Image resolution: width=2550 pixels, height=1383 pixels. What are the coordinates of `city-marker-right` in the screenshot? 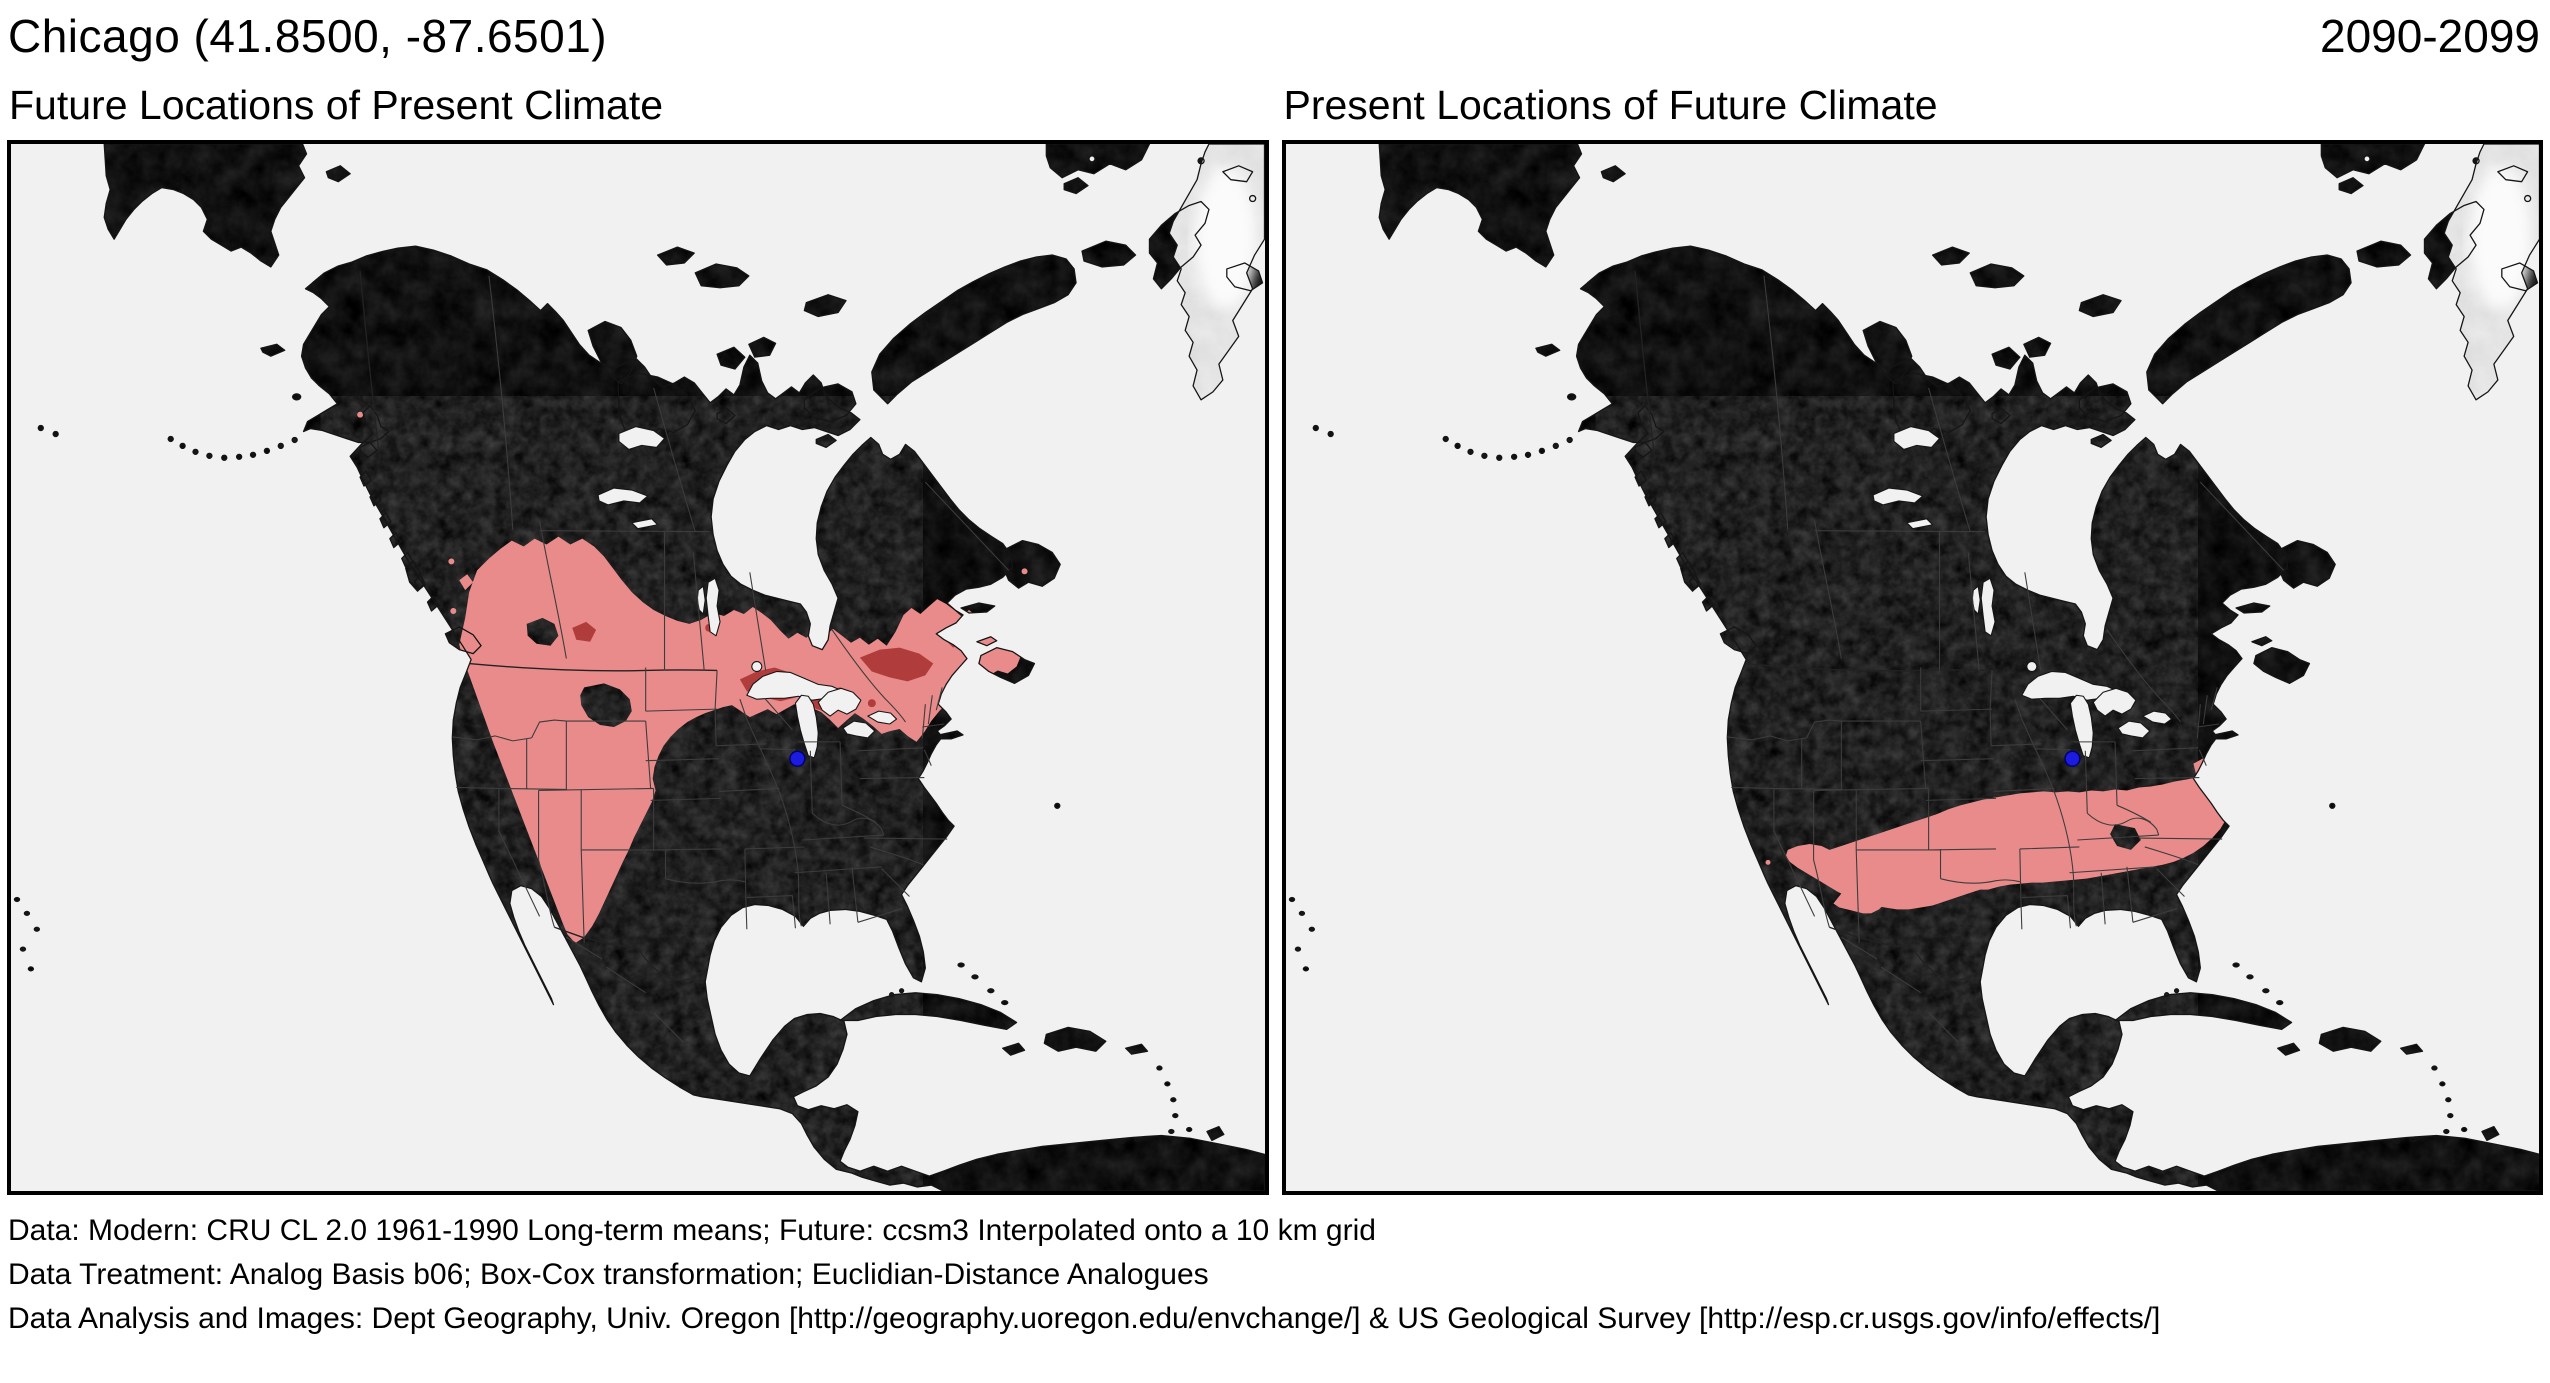 It's located at (2072, 758).